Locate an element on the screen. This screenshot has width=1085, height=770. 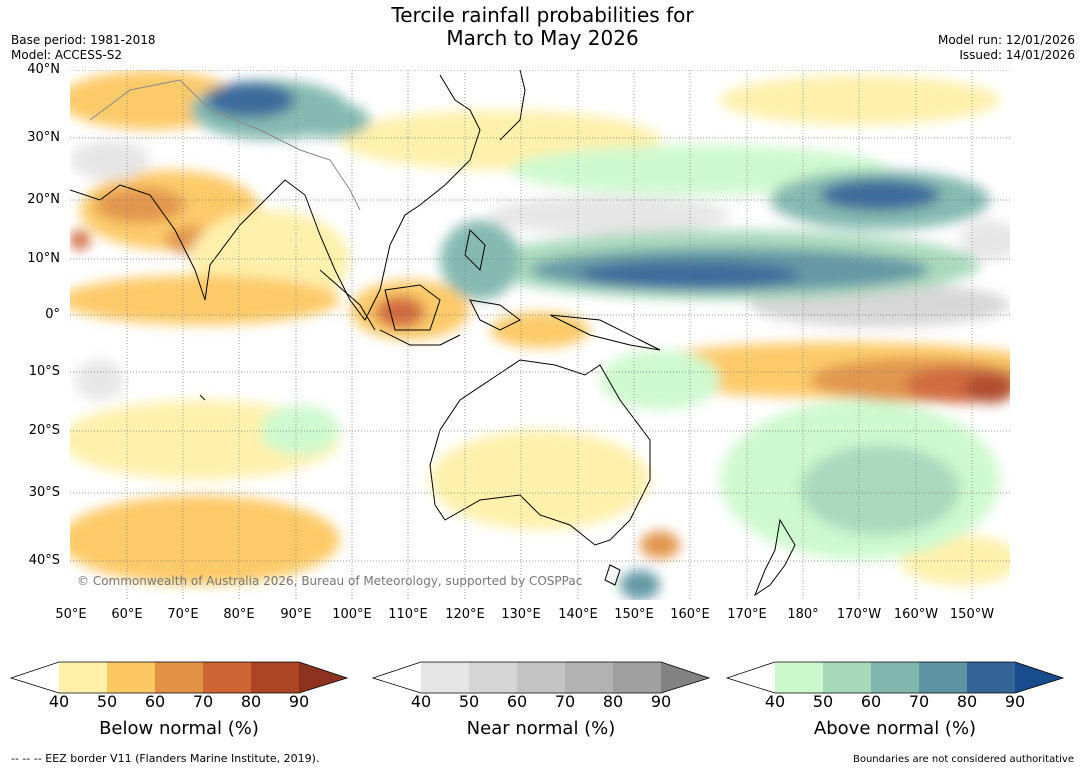
colorbar-title-above: Above normal (%) is located at coordinates (895, 728).